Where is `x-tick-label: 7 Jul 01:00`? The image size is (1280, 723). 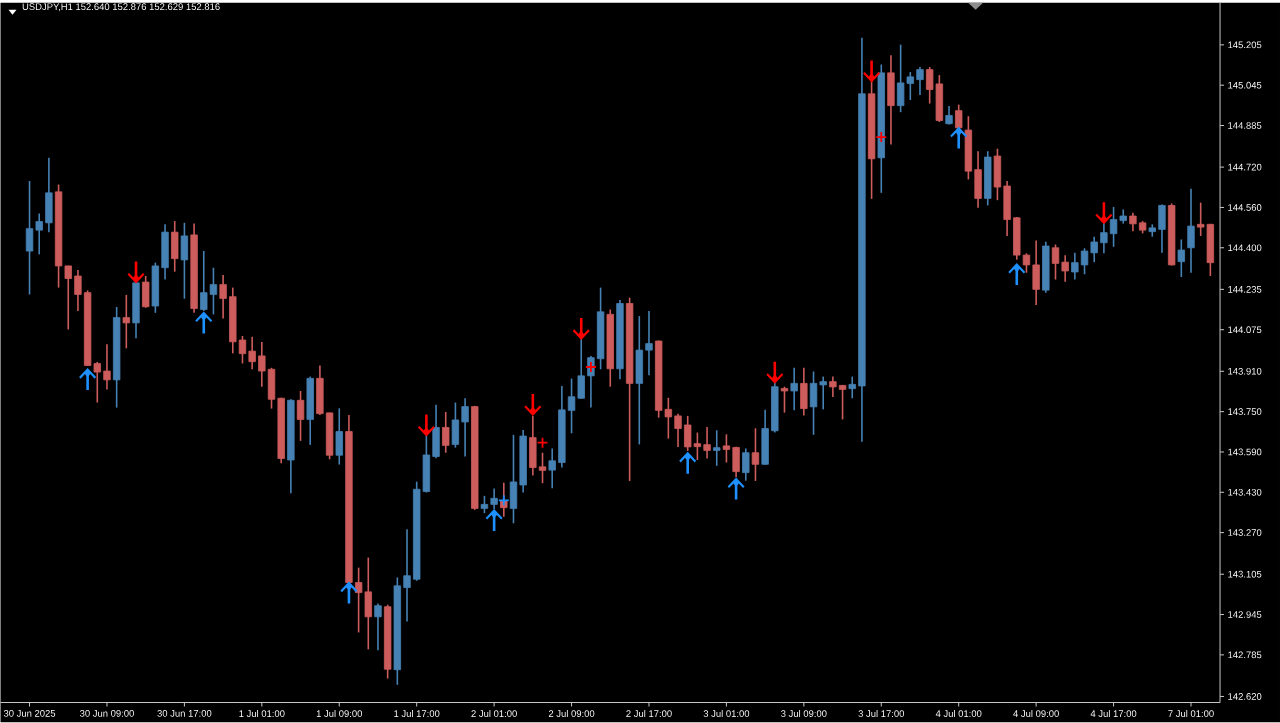
x-tick-label: 7 Jul 01:00 is located at coordinates (1191, 714).